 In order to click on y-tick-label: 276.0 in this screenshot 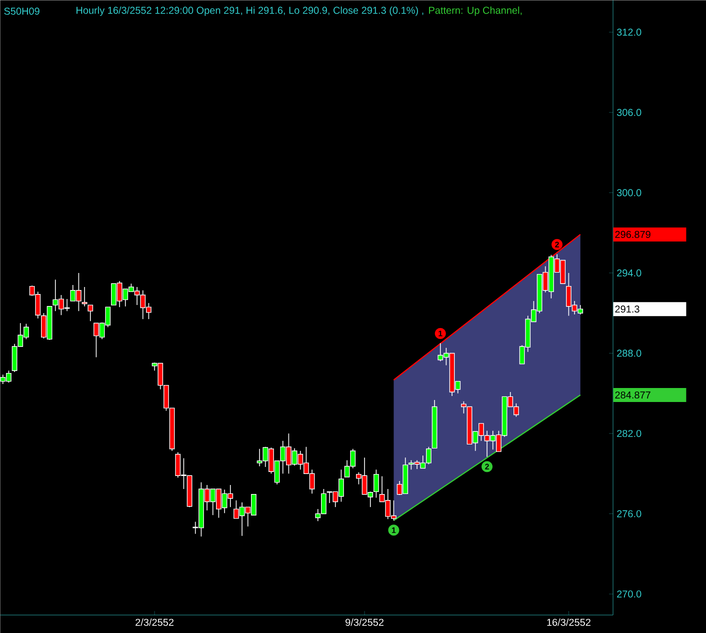, I will do `click(629, 514)`.